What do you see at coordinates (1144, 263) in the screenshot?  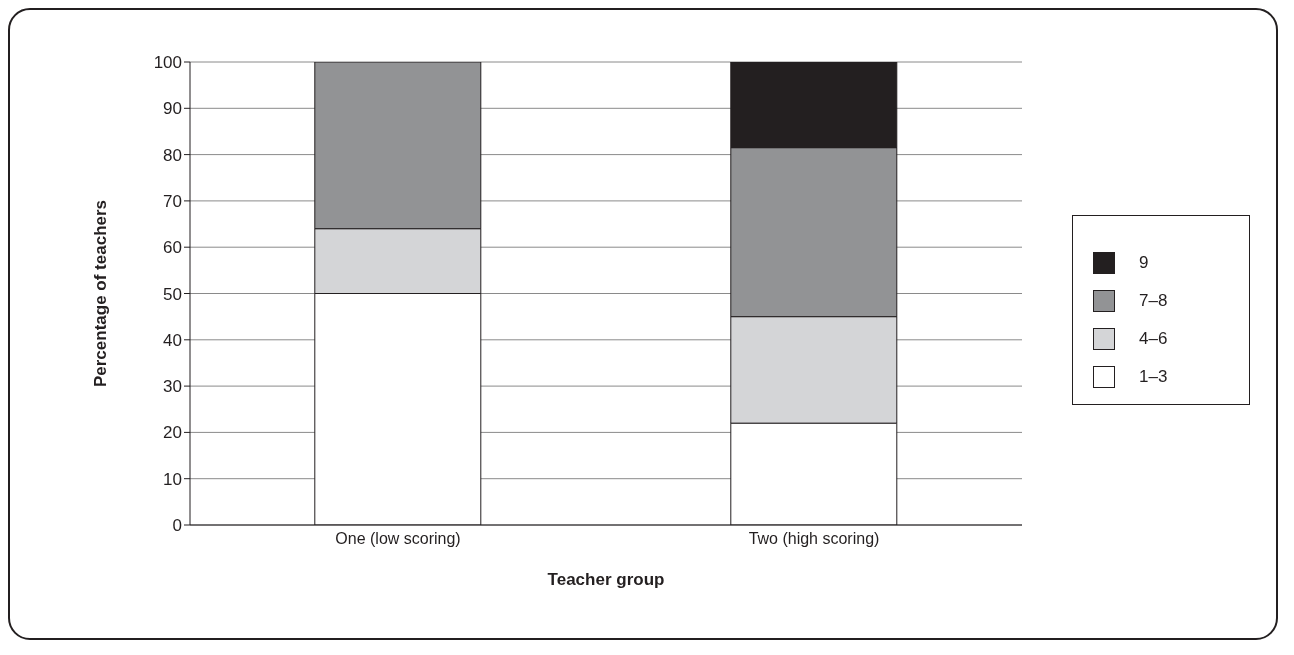 I see `legend-label: 9` at bounding box center [1144, 263].